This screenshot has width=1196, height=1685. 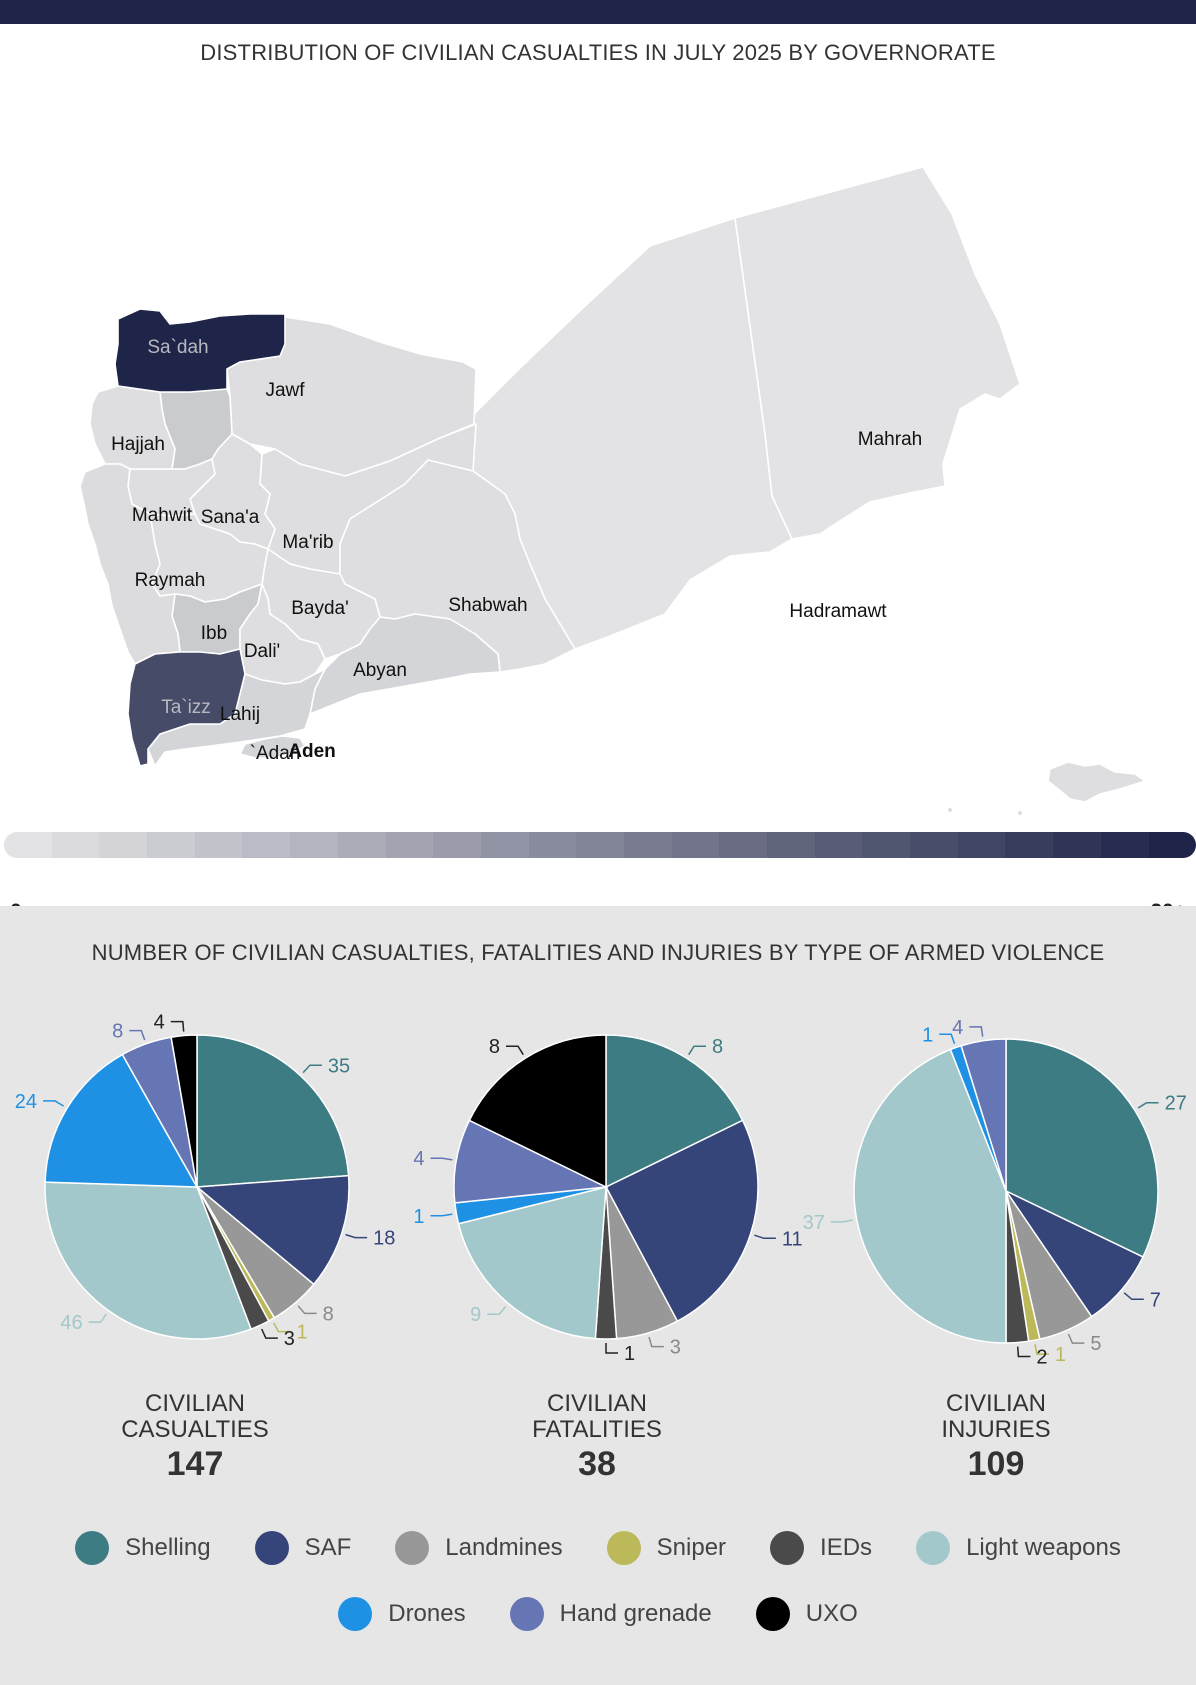 I want to click on gov-sadah, so click(x=200, y=350).